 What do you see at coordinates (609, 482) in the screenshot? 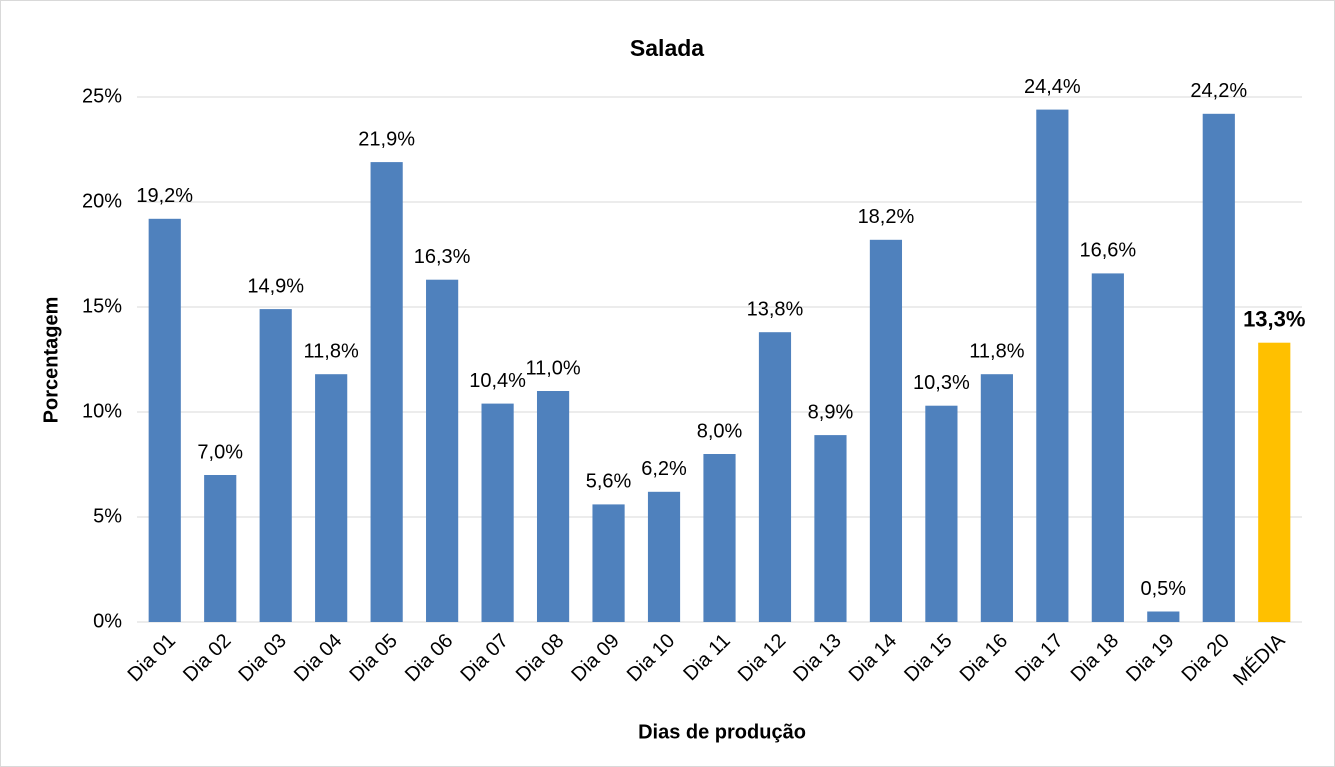
I see `data-label: 5,6%` at bounding box center [609, 482].